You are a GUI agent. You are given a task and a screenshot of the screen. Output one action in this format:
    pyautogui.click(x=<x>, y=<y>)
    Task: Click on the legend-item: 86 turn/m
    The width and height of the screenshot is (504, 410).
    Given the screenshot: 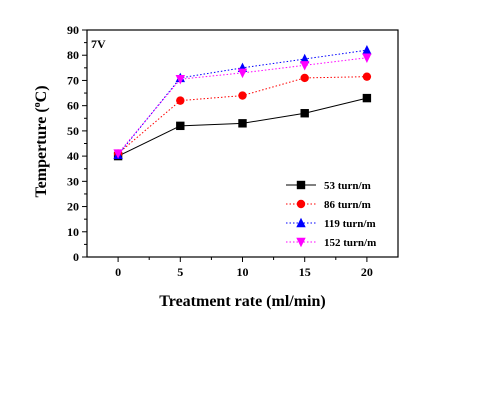 What is the action you would take?
    pyautogui.click(x=328, y=205)
    